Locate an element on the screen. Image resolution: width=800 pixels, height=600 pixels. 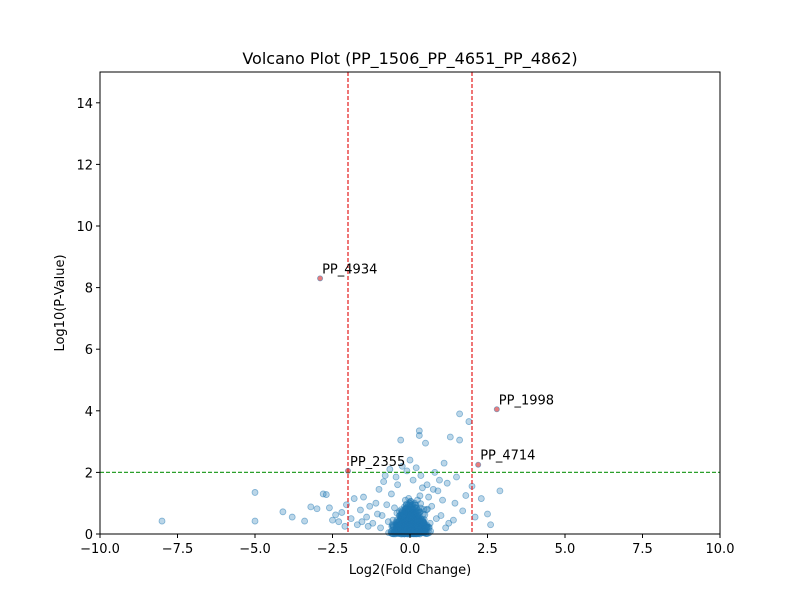
points-layer is located at coordinates (331, 474).